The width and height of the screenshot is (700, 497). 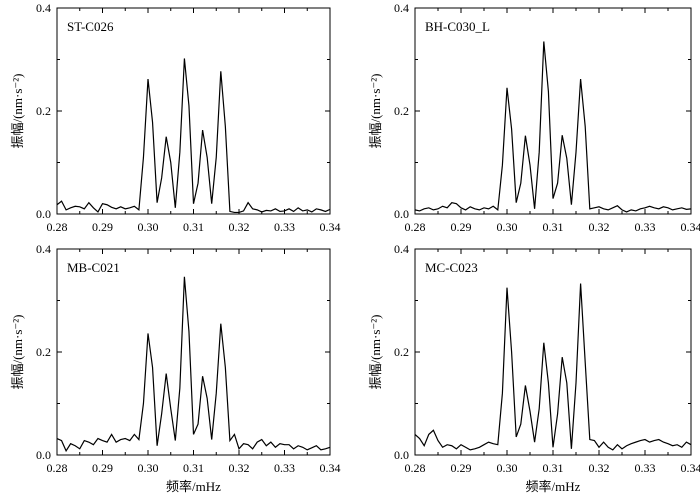 I want to click on series-line-MB-C021, so click(x=193, y=364).